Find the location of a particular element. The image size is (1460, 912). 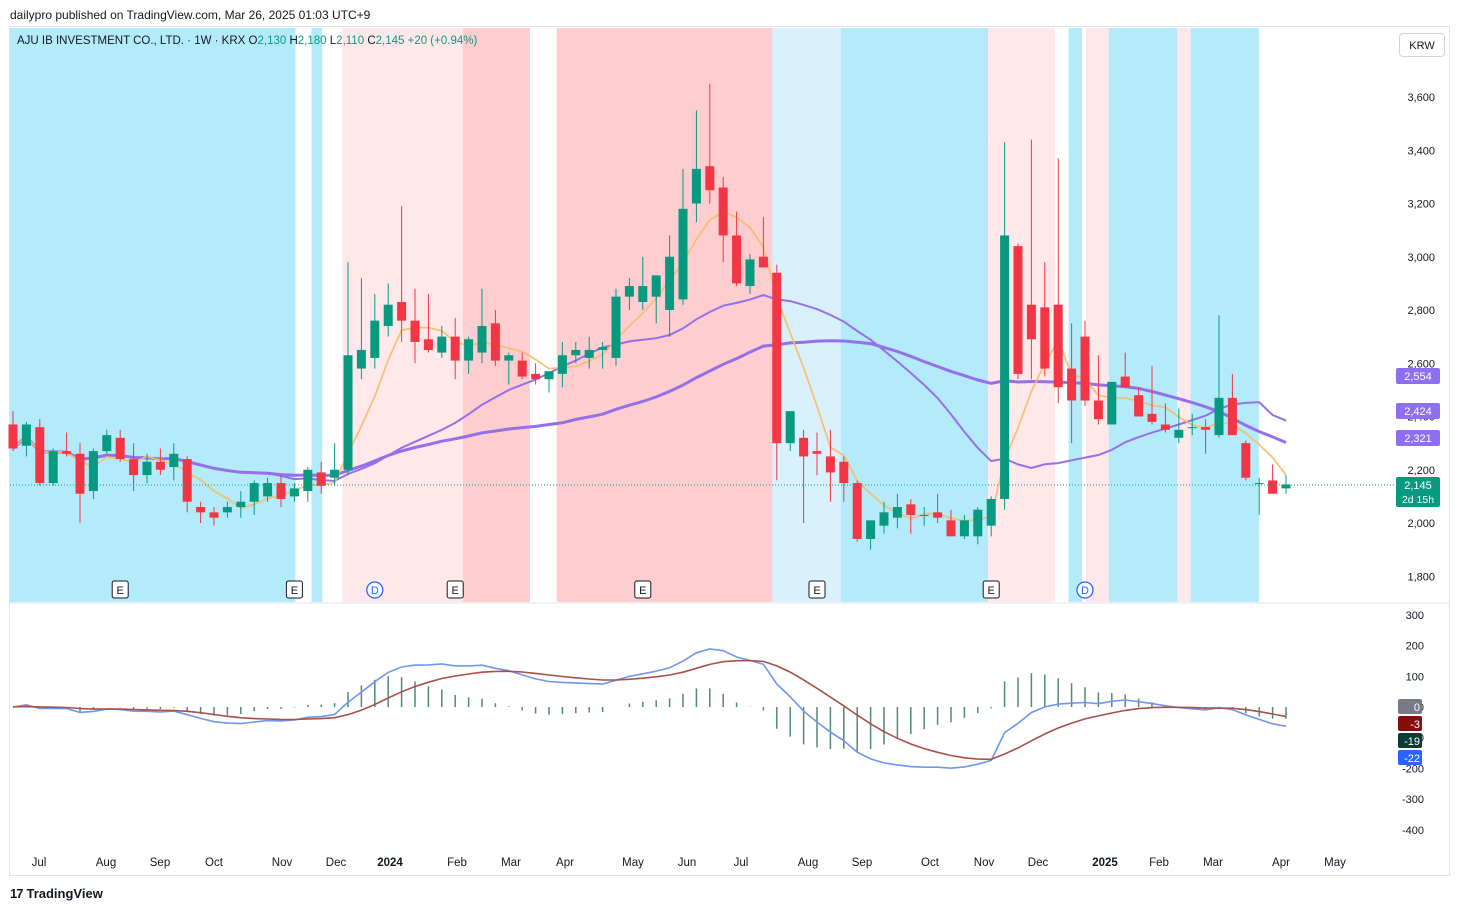

time-tick: Jun is located at coordinates (687, 863).